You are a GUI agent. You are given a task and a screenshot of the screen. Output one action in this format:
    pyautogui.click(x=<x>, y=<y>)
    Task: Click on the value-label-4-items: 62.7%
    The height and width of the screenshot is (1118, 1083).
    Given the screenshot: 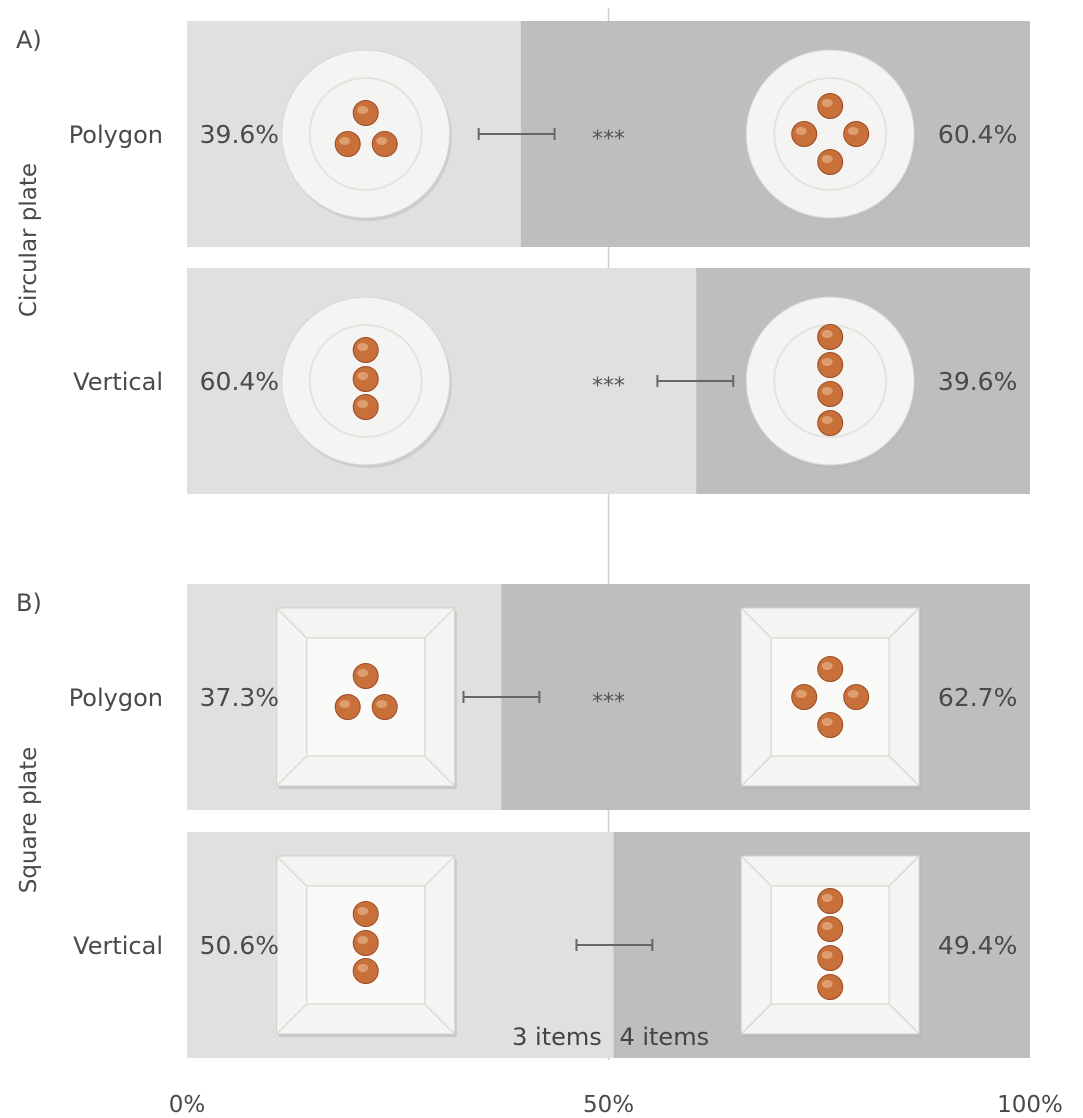 What is the action you would take?
    pyautogui.click(x=977, y=697)
    